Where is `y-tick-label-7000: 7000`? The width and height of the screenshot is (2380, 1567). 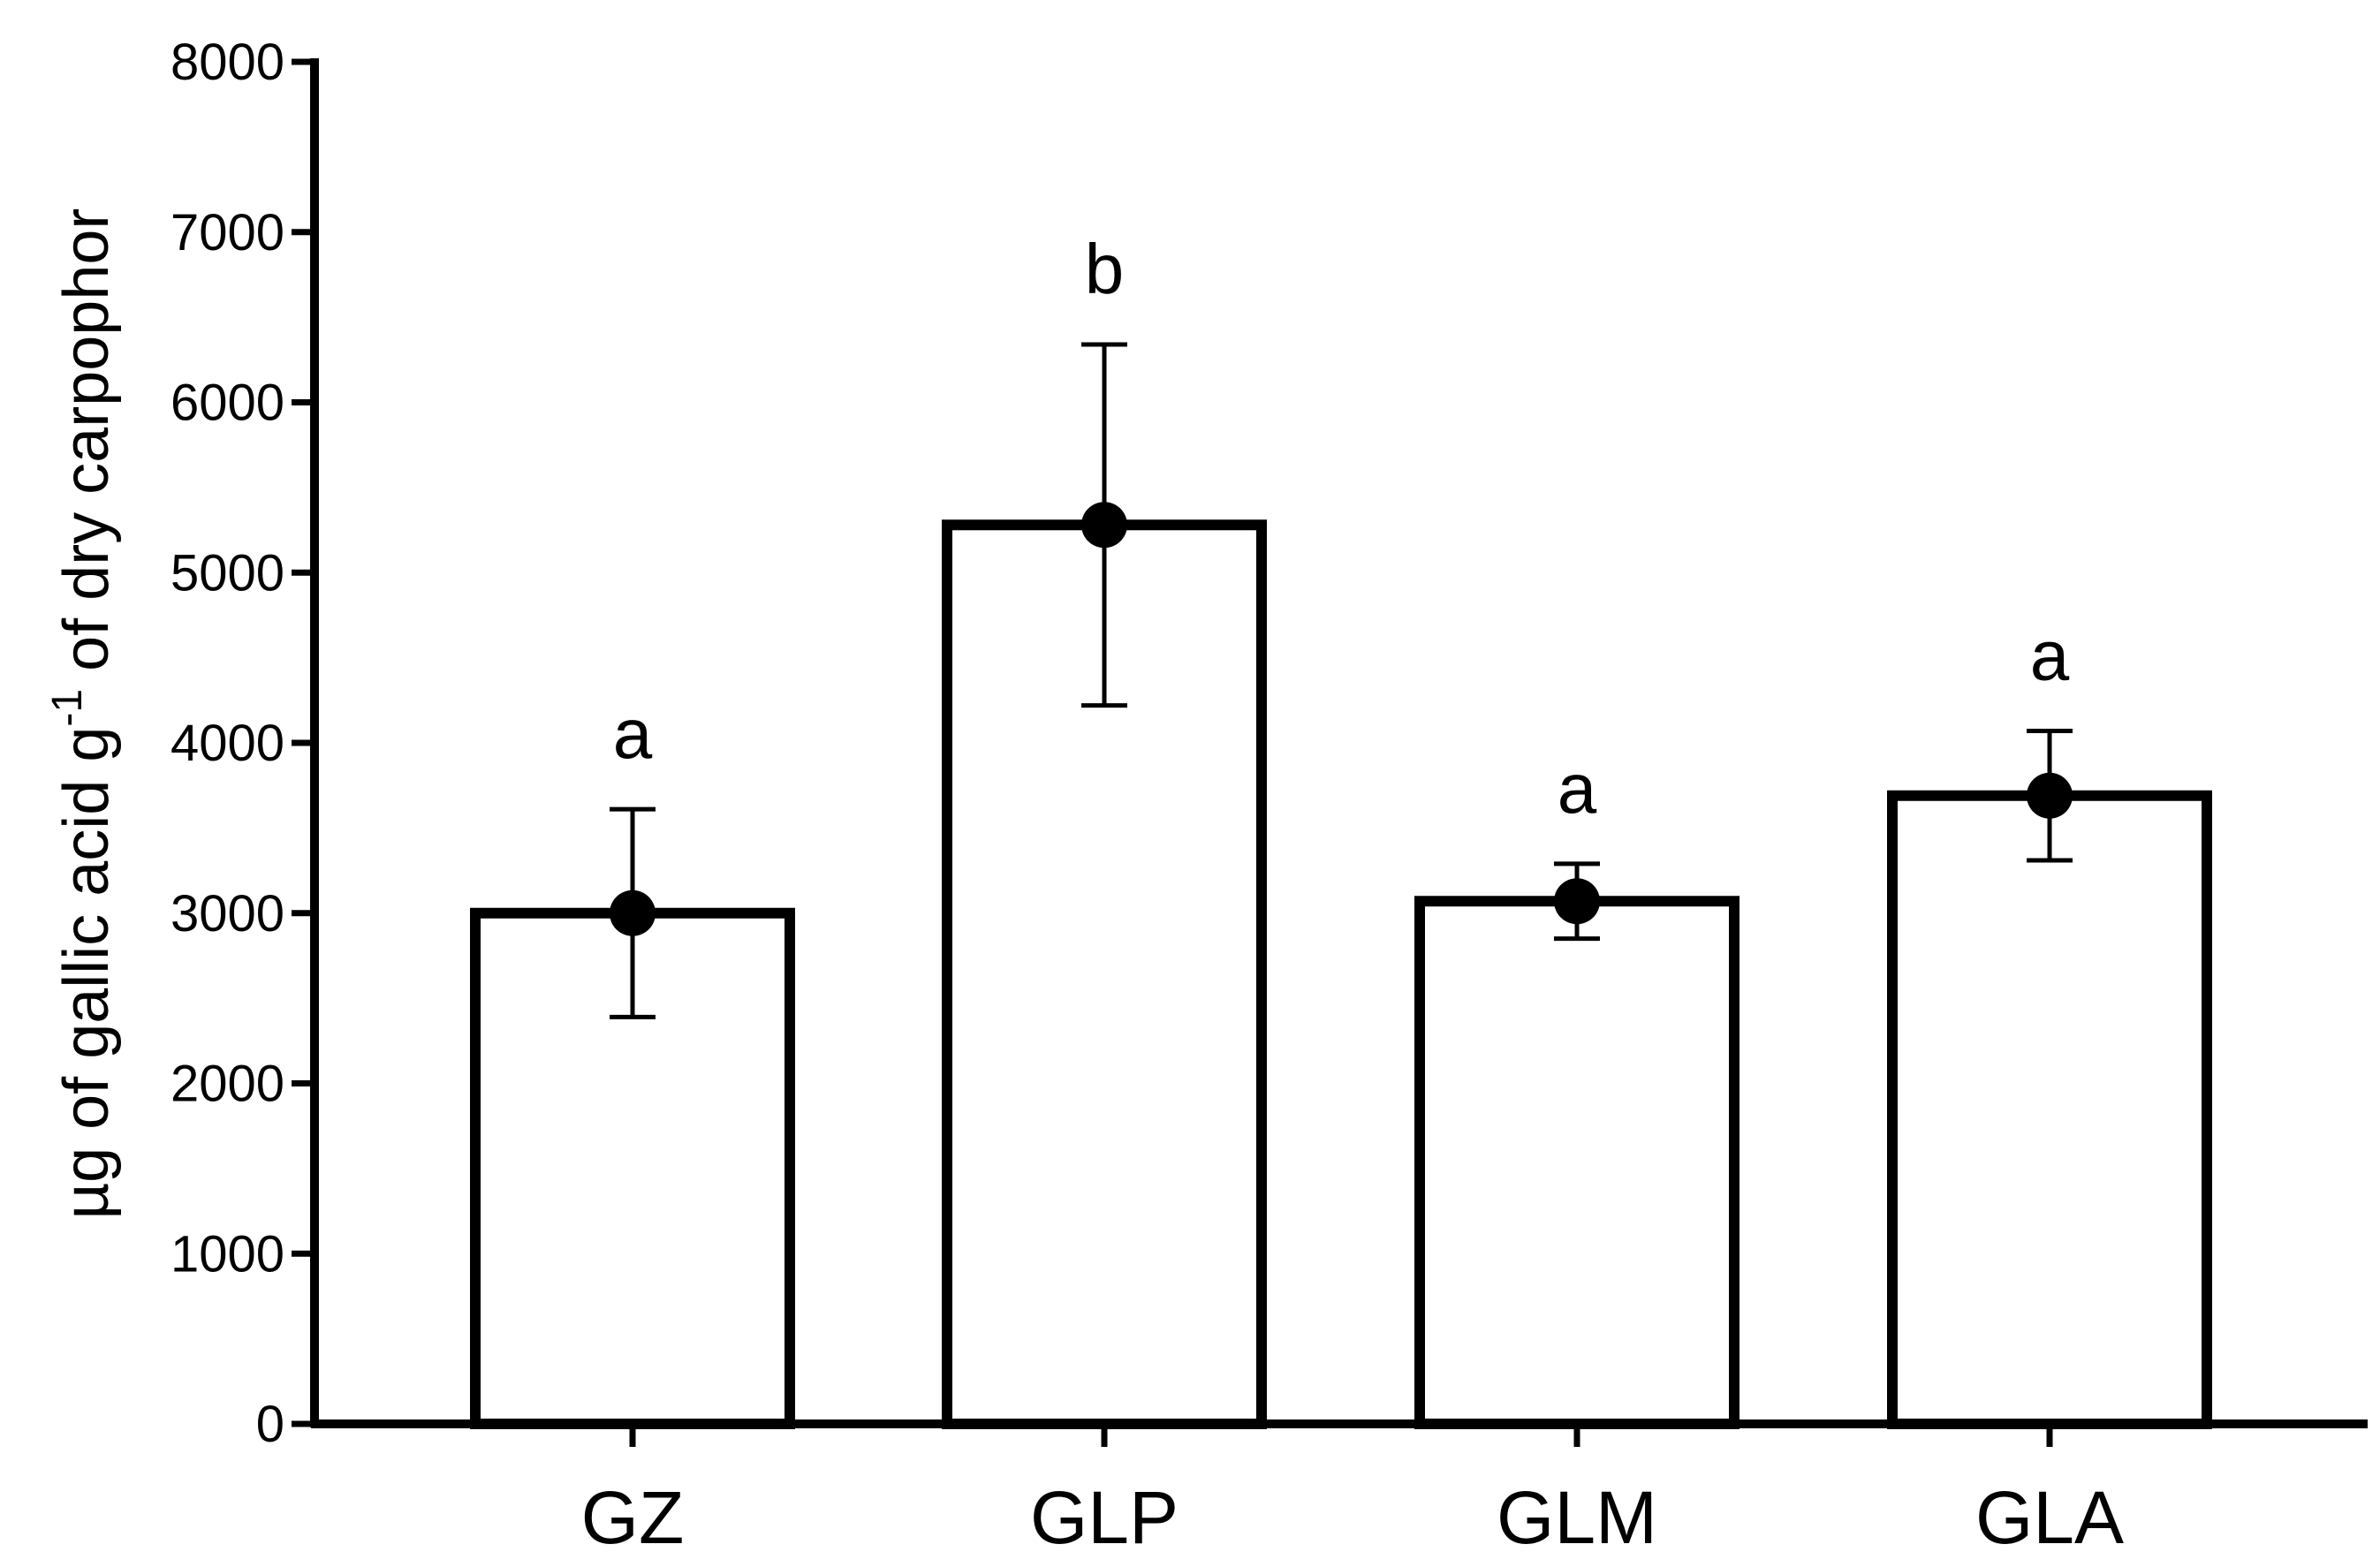
y-tick-label-7000: 7000 is located at coordinates (227, 232).